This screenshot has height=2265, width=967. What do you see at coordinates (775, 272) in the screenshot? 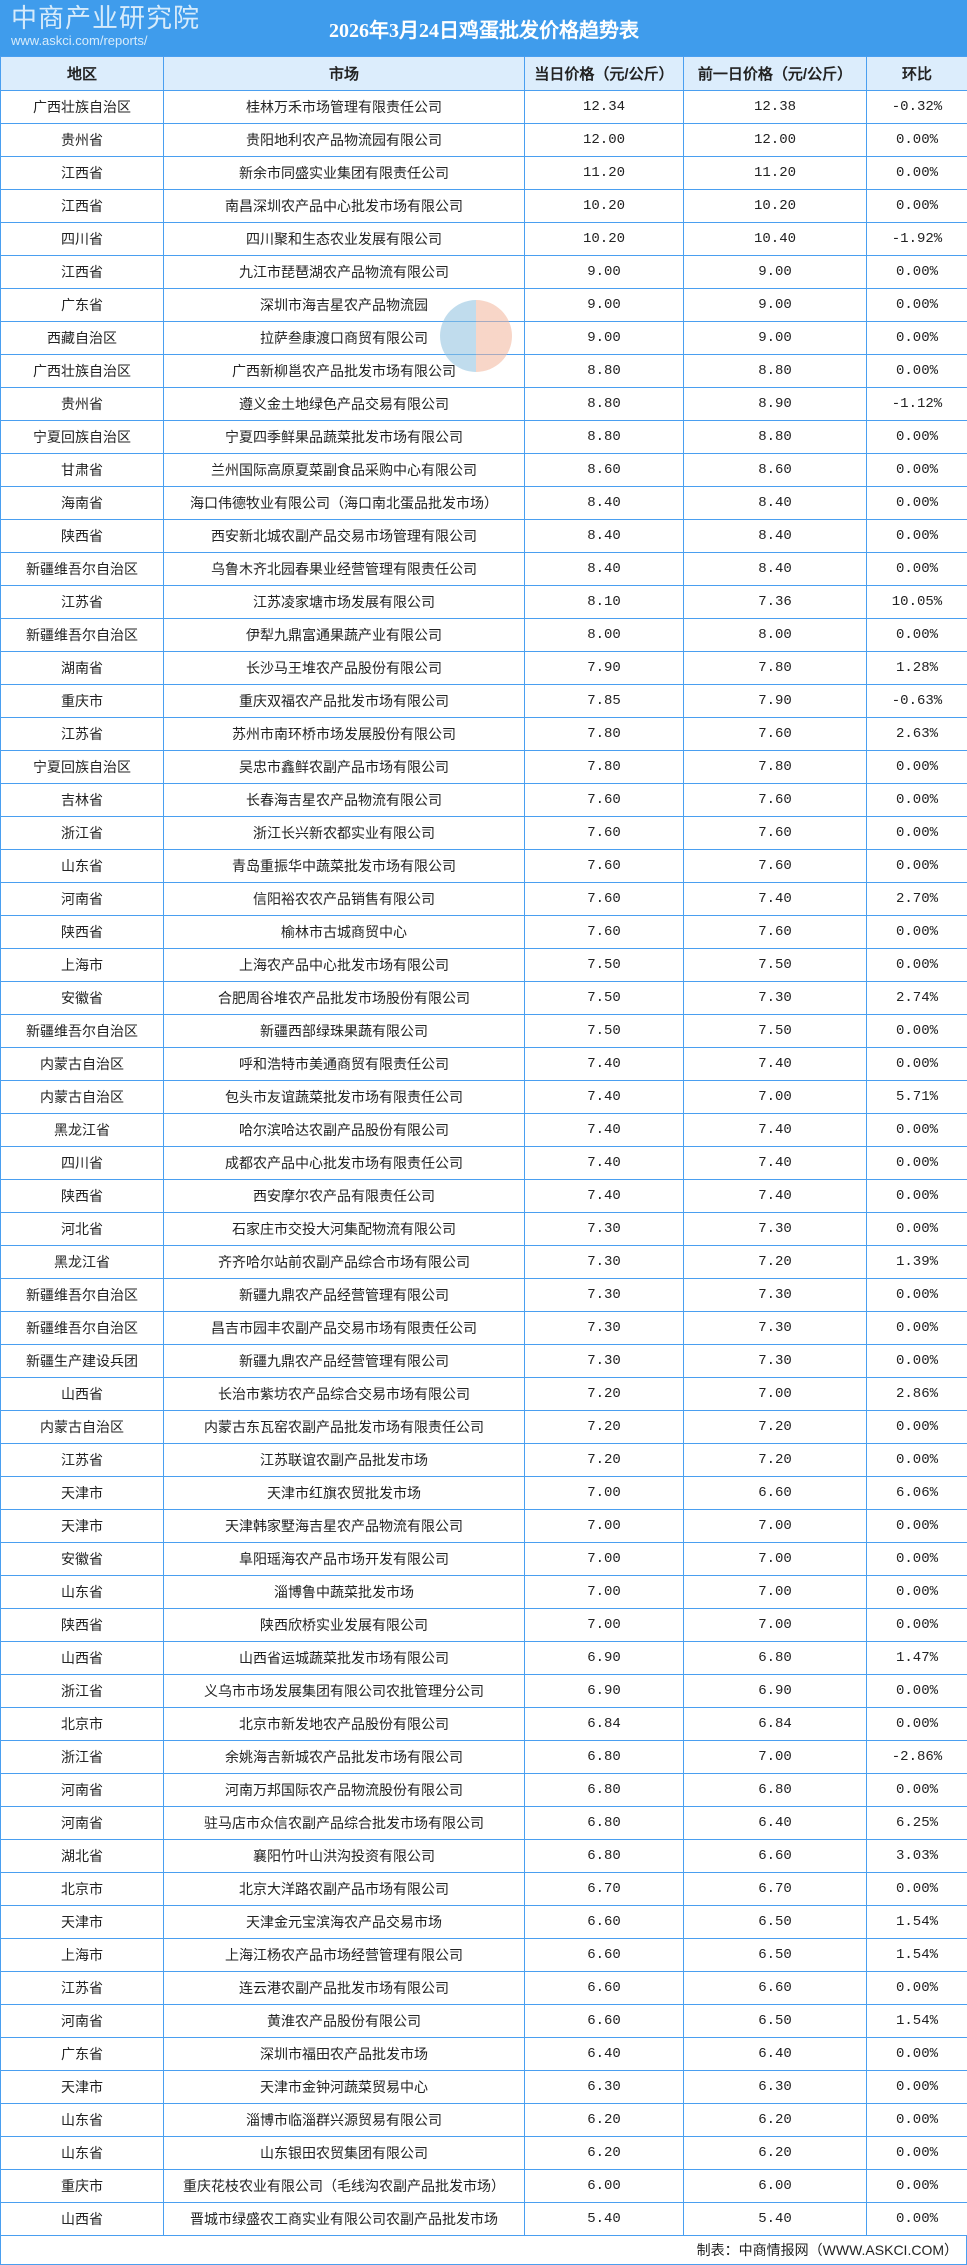
I see `cell-prev-price: 9.00` at bounding box center [775, 272].